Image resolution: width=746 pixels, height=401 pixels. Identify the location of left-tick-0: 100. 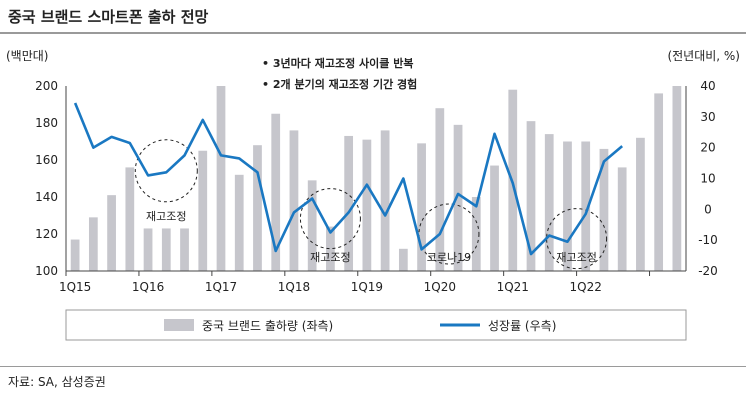
(46, 271).